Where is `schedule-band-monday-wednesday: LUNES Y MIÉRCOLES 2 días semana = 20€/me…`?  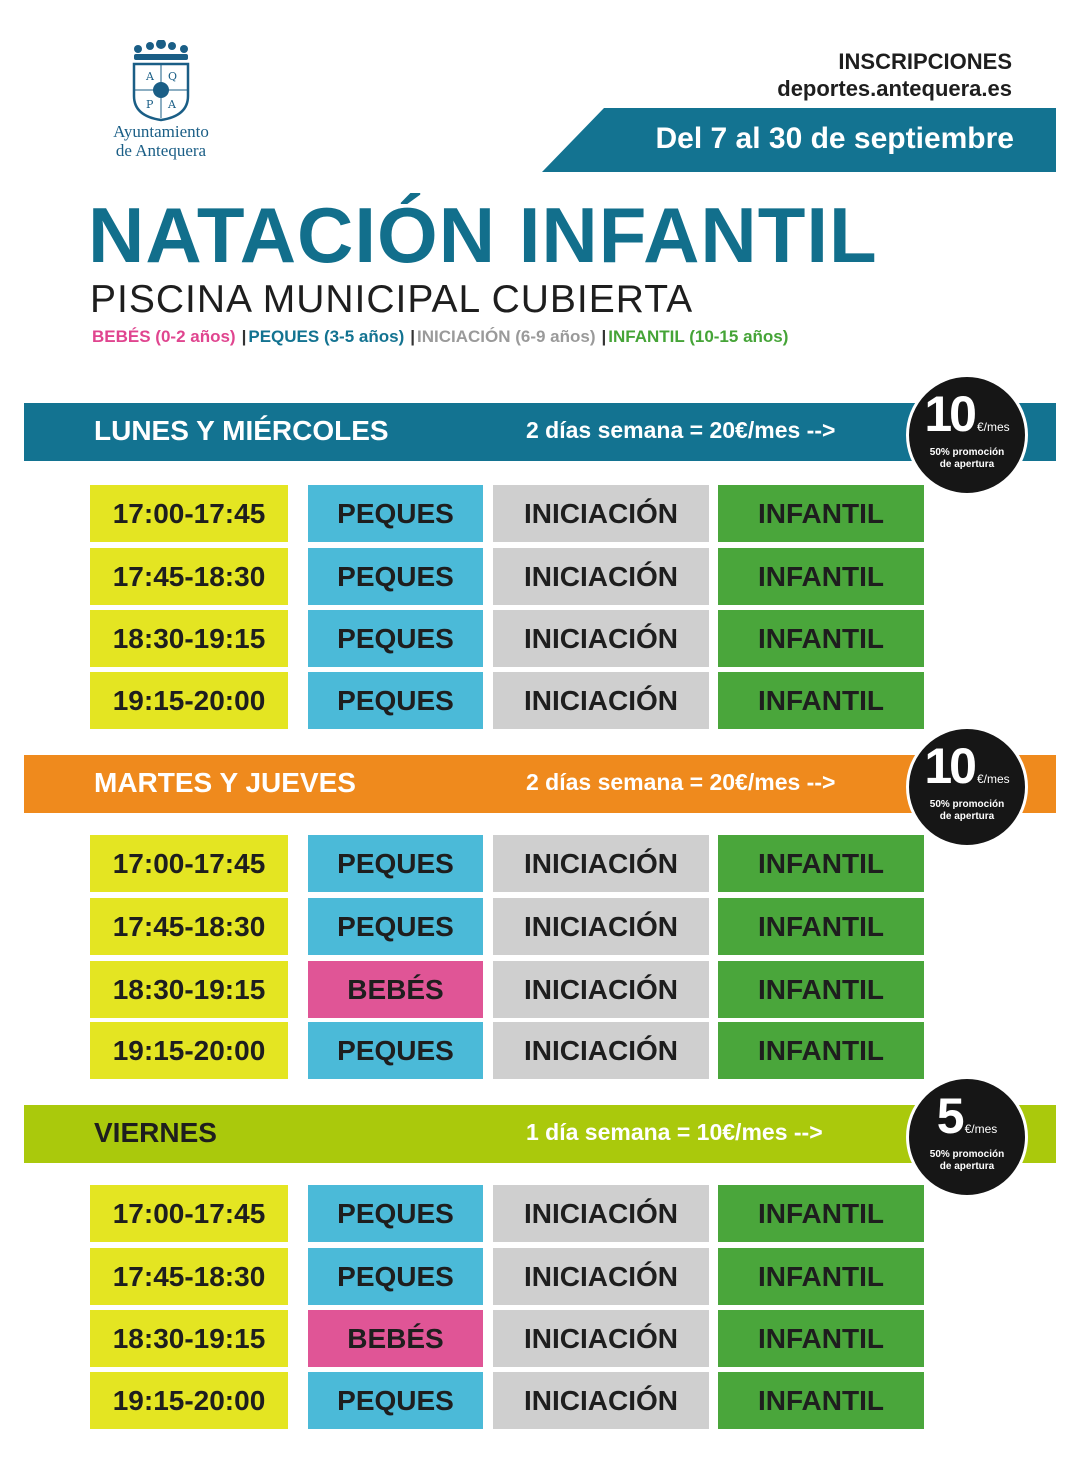
schedule-band-monday-wednesday: LUNES Y MIÉRCOLES 2 días semana = 20€/me… is located at coordinates (540, 432).